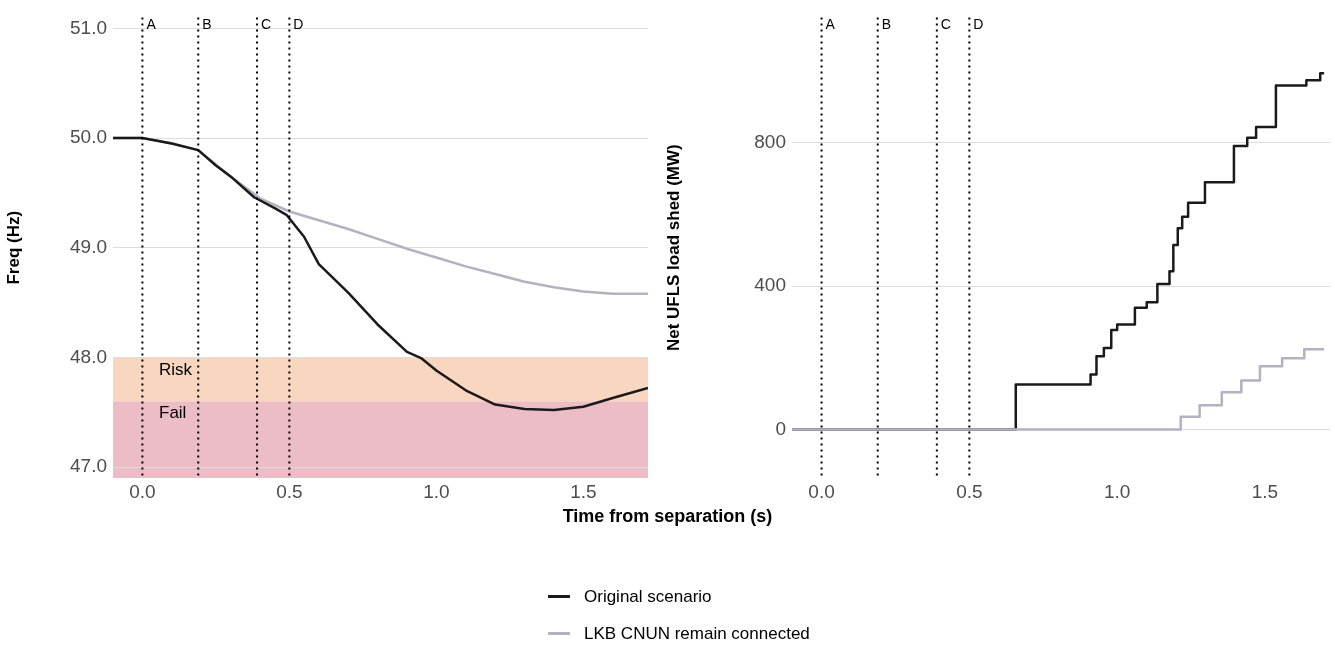 The height and width of the screenshot is (655, 1335). What do you see at coordinates (173, 413) in the screenshot?
I see `band-label: Fail` at bounding box center [173, 413].